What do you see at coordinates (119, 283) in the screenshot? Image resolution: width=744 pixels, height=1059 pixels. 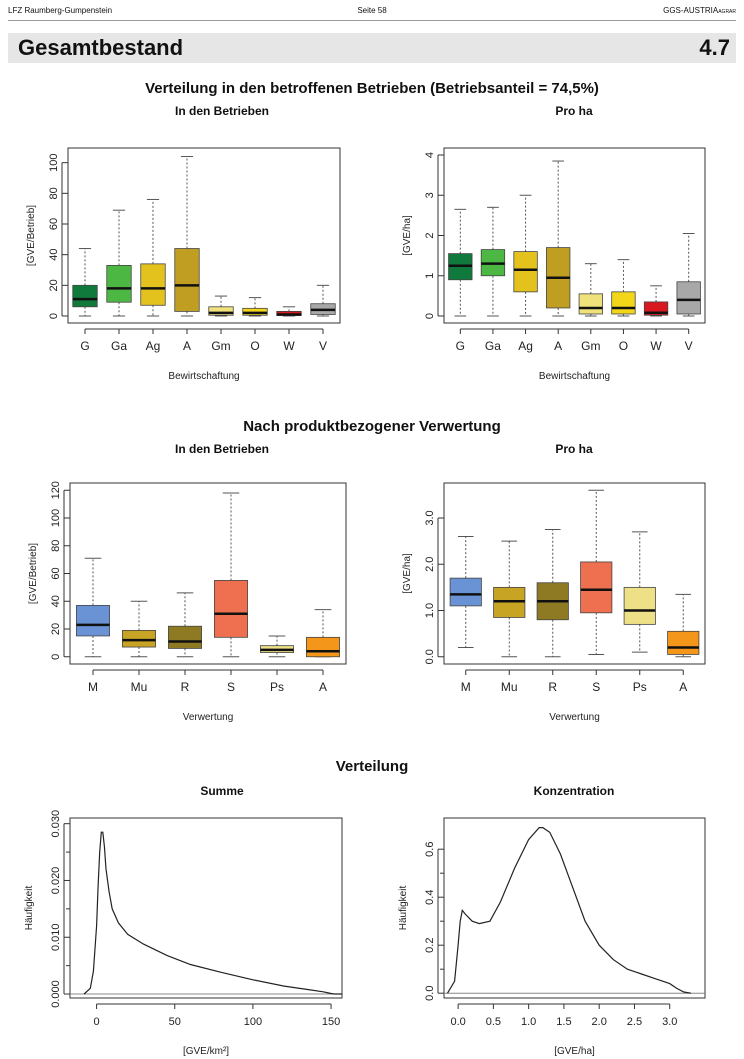 I see `box-ga` at bounding box center [119, 283].